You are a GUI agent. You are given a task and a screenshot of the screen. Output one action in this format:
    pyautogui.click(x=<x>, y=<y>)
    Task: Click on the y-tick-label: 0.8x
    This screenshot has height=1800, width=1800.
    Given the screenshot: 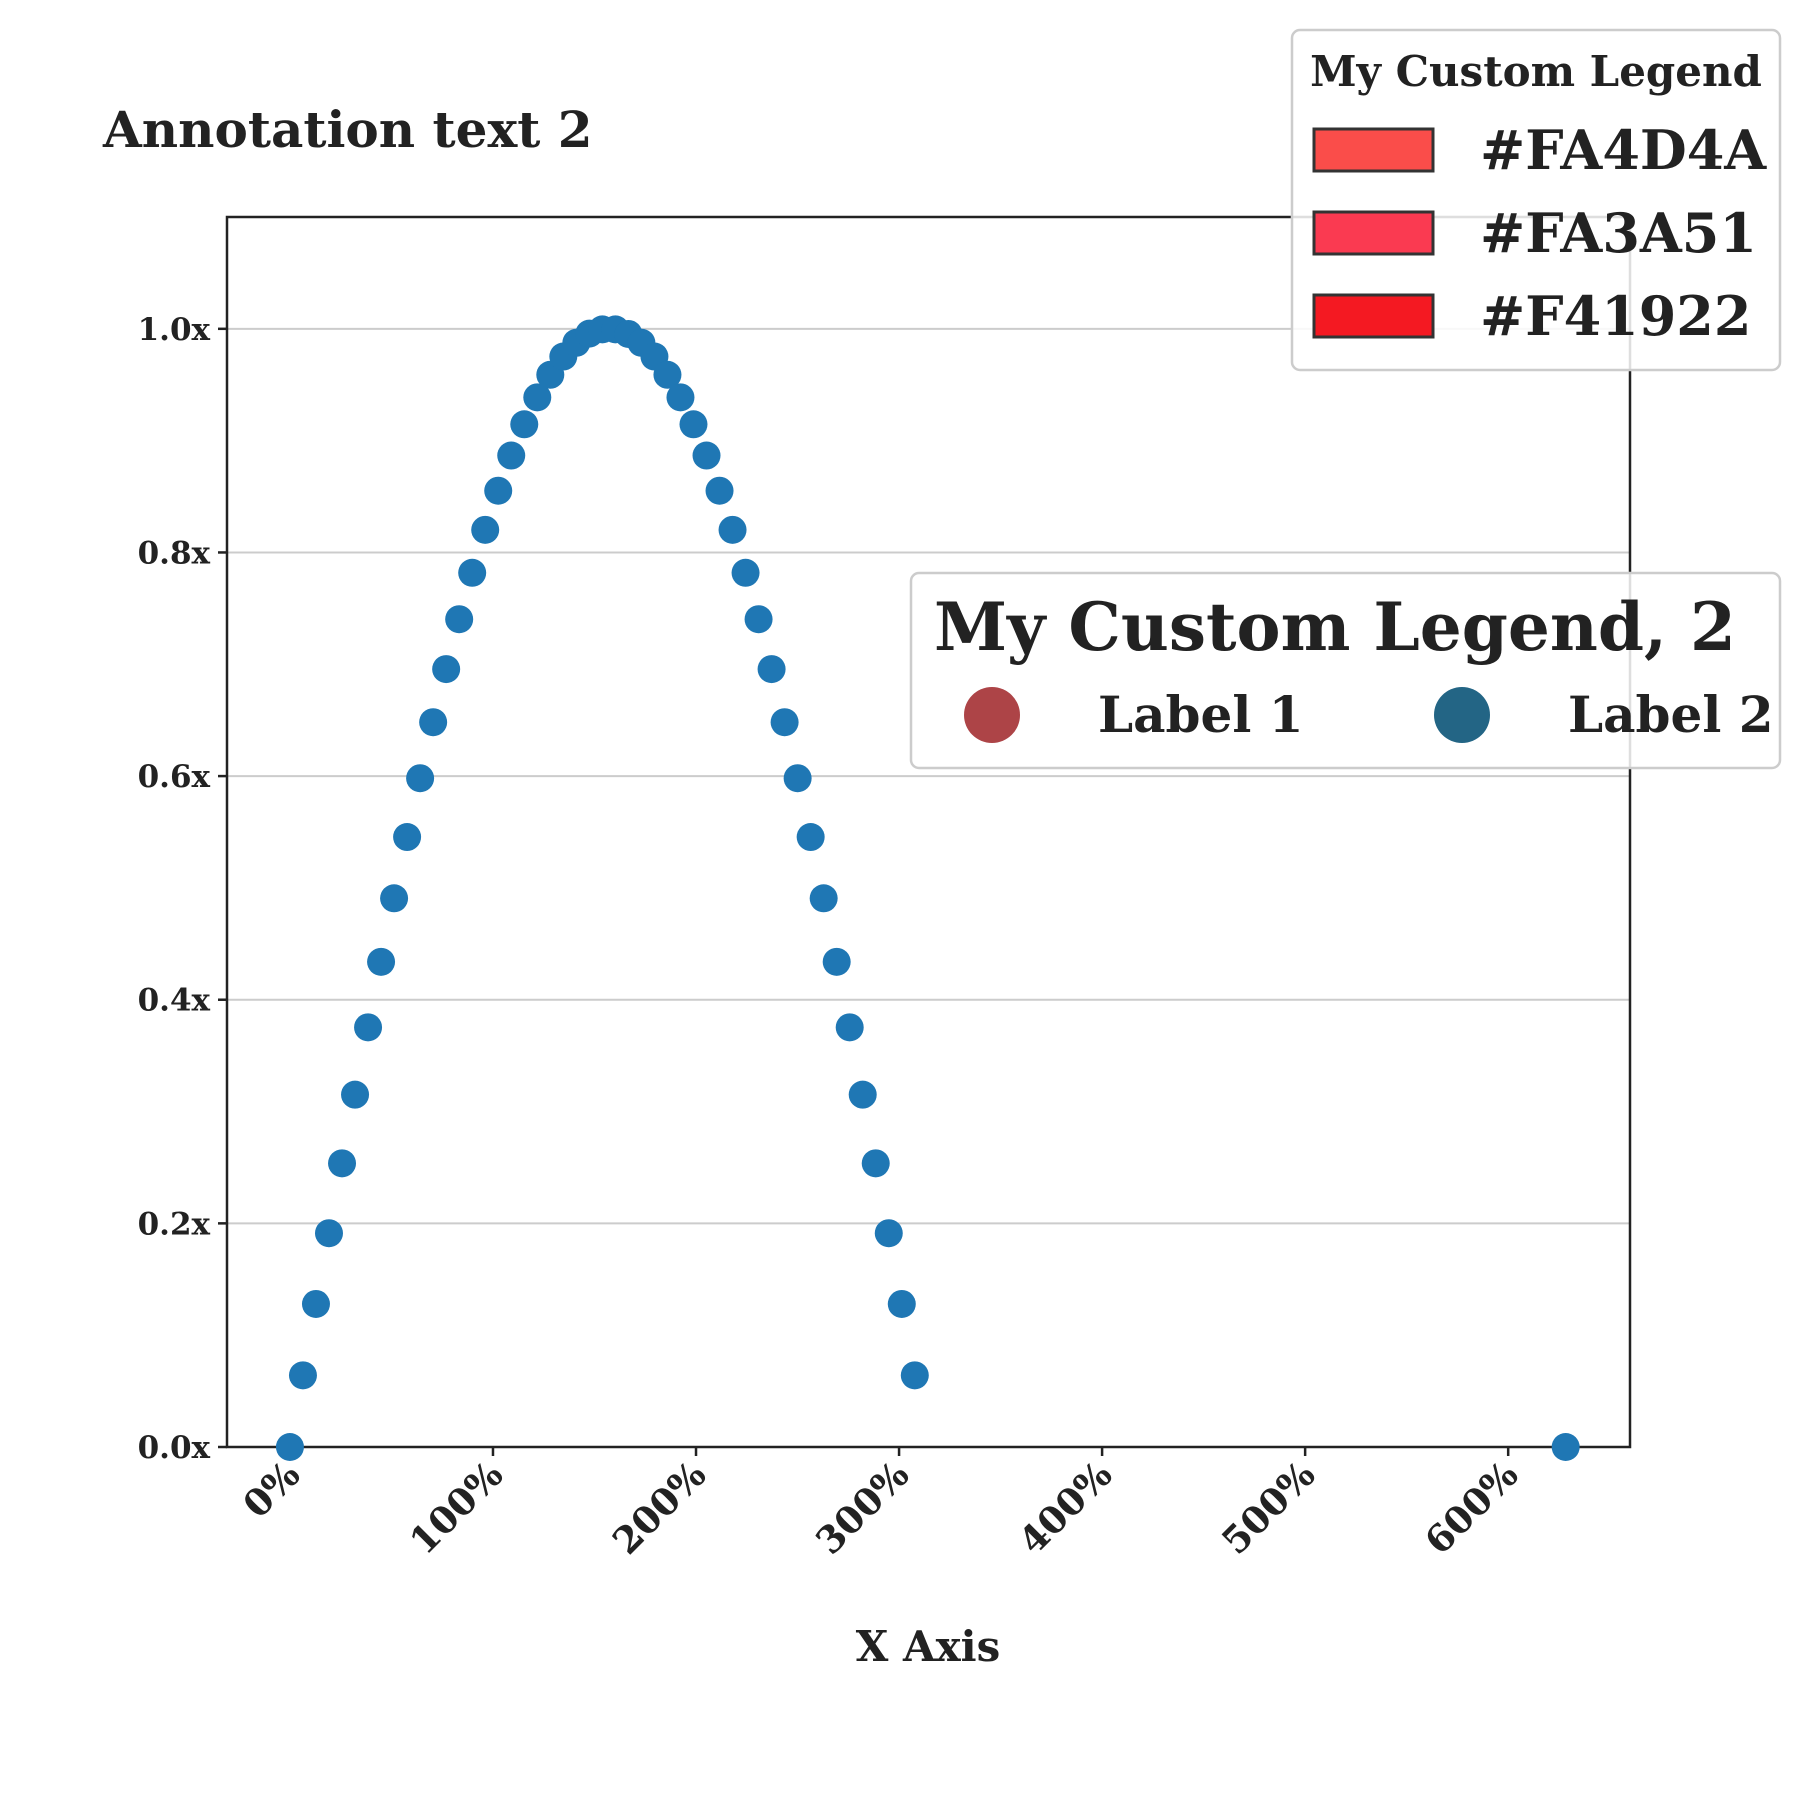 What is the action you would take?
    pyautogui.click(x=174, y=553)
    